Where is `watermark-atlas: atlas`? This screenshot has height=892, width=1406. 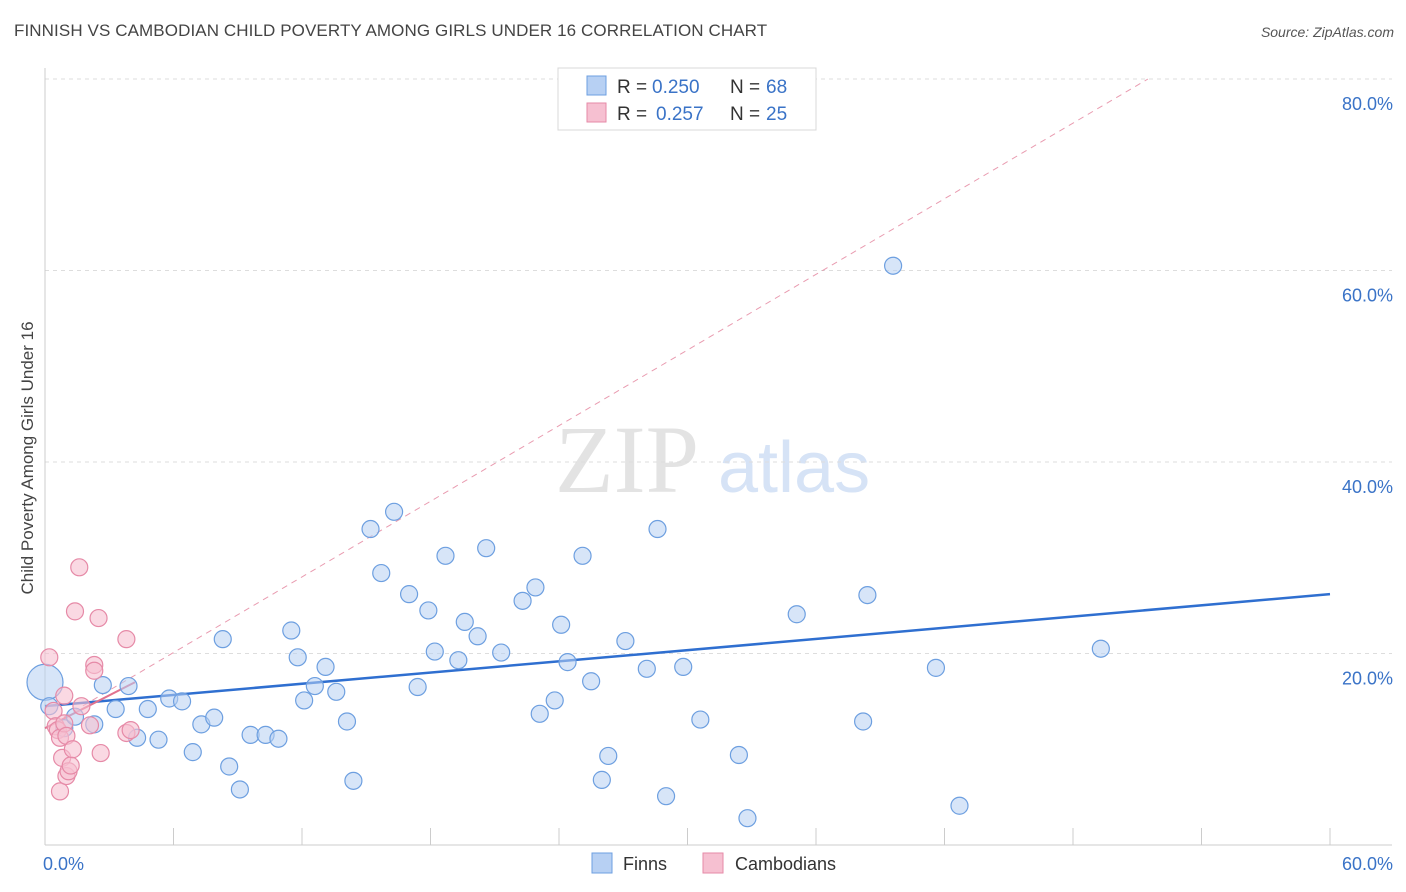
watermark-atlas: atlas is located at coordinates (794, 468).